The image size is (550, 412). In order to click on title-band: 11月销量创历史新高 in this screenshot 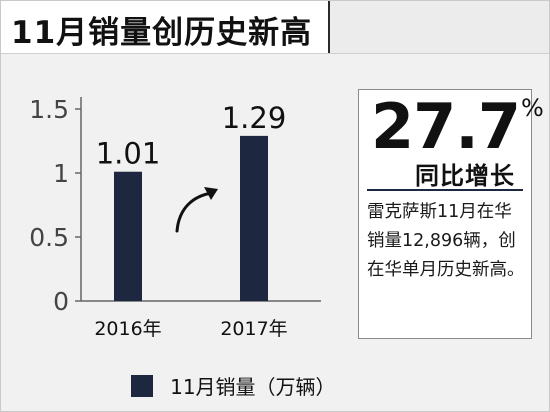, I will do `click(275, 27)`.